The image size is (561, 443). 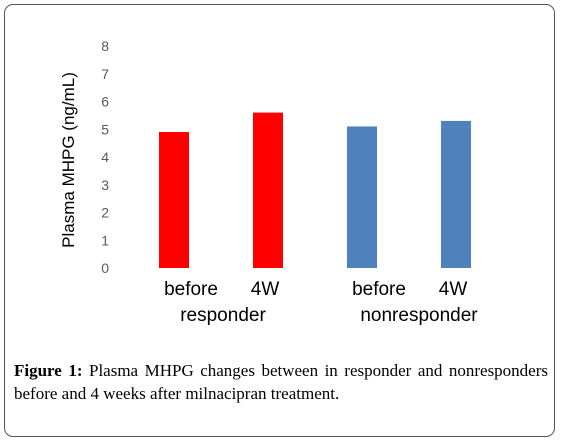 I want to click on y-tick-label: 7, so click(x=105, y=74).